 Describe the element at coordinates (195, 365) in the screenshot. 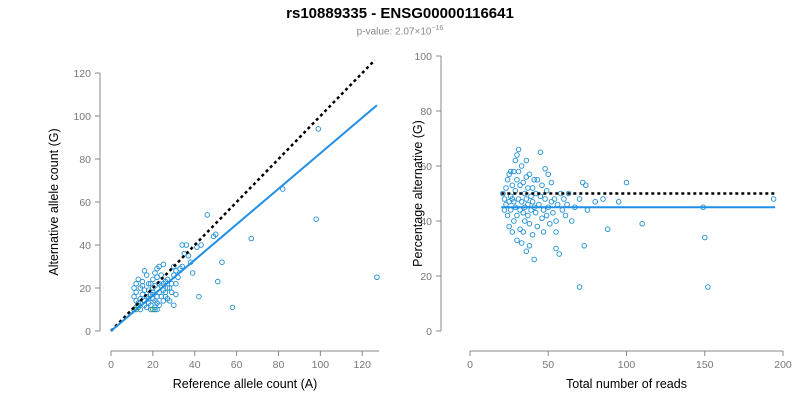

I see `x-tick-label: 40` at that location.